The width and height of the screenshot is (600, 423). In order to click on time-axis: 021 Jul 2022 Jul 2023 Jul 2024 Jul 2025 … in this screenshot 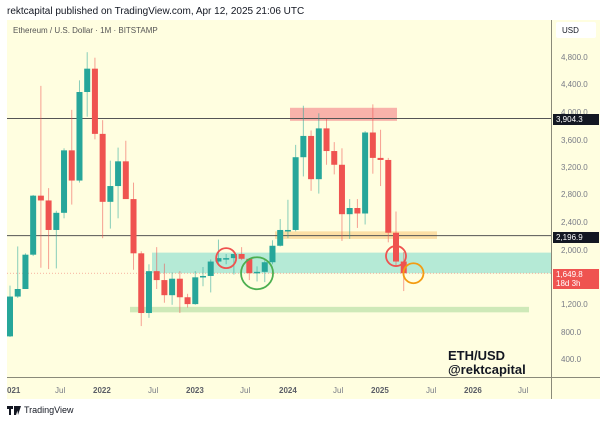, I will do `click(303, 388)`.